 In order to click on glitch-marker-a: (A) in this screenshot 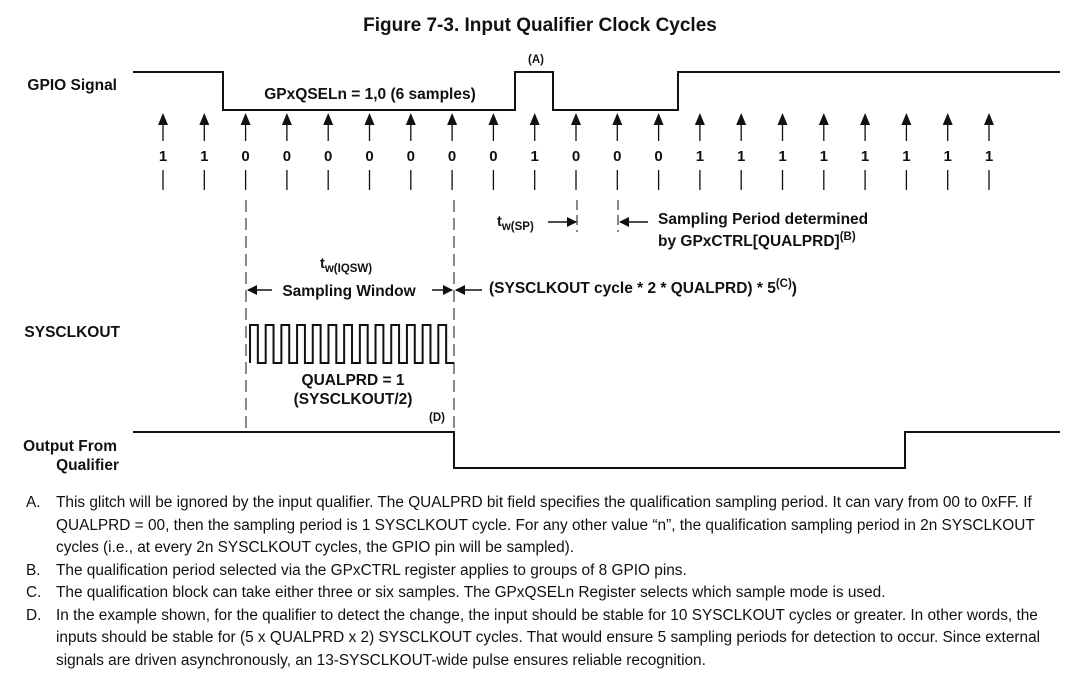, I will do `click(536, 60)`.